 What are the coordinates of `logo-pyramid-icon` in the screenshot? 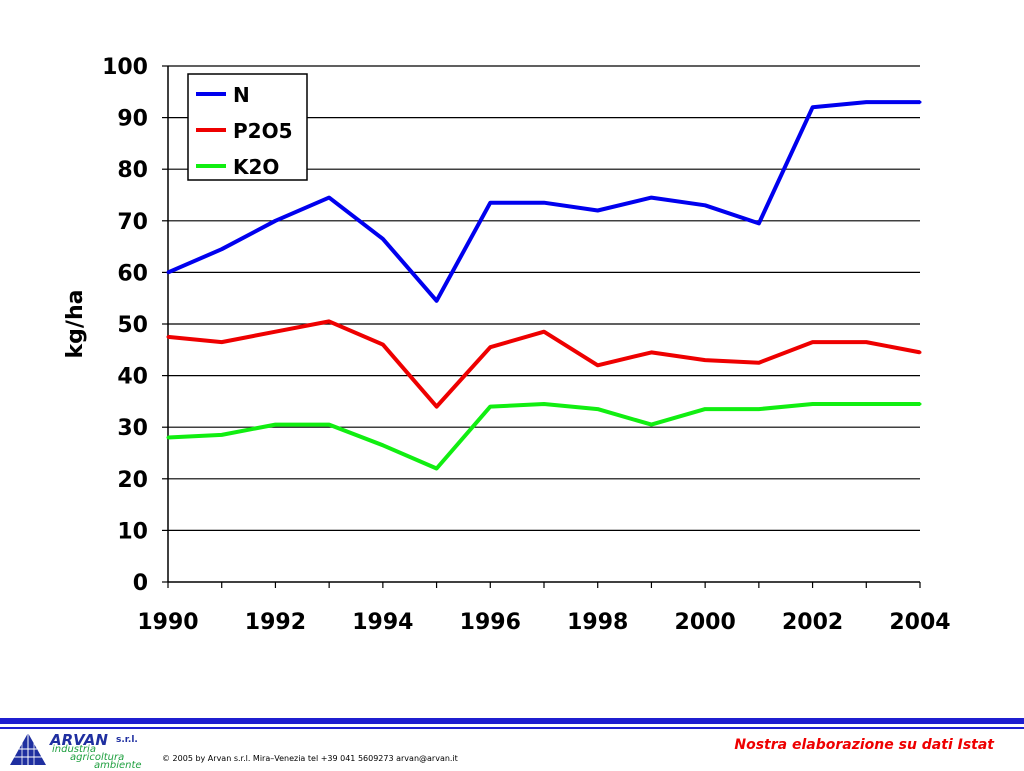 It's located at (28, 749).